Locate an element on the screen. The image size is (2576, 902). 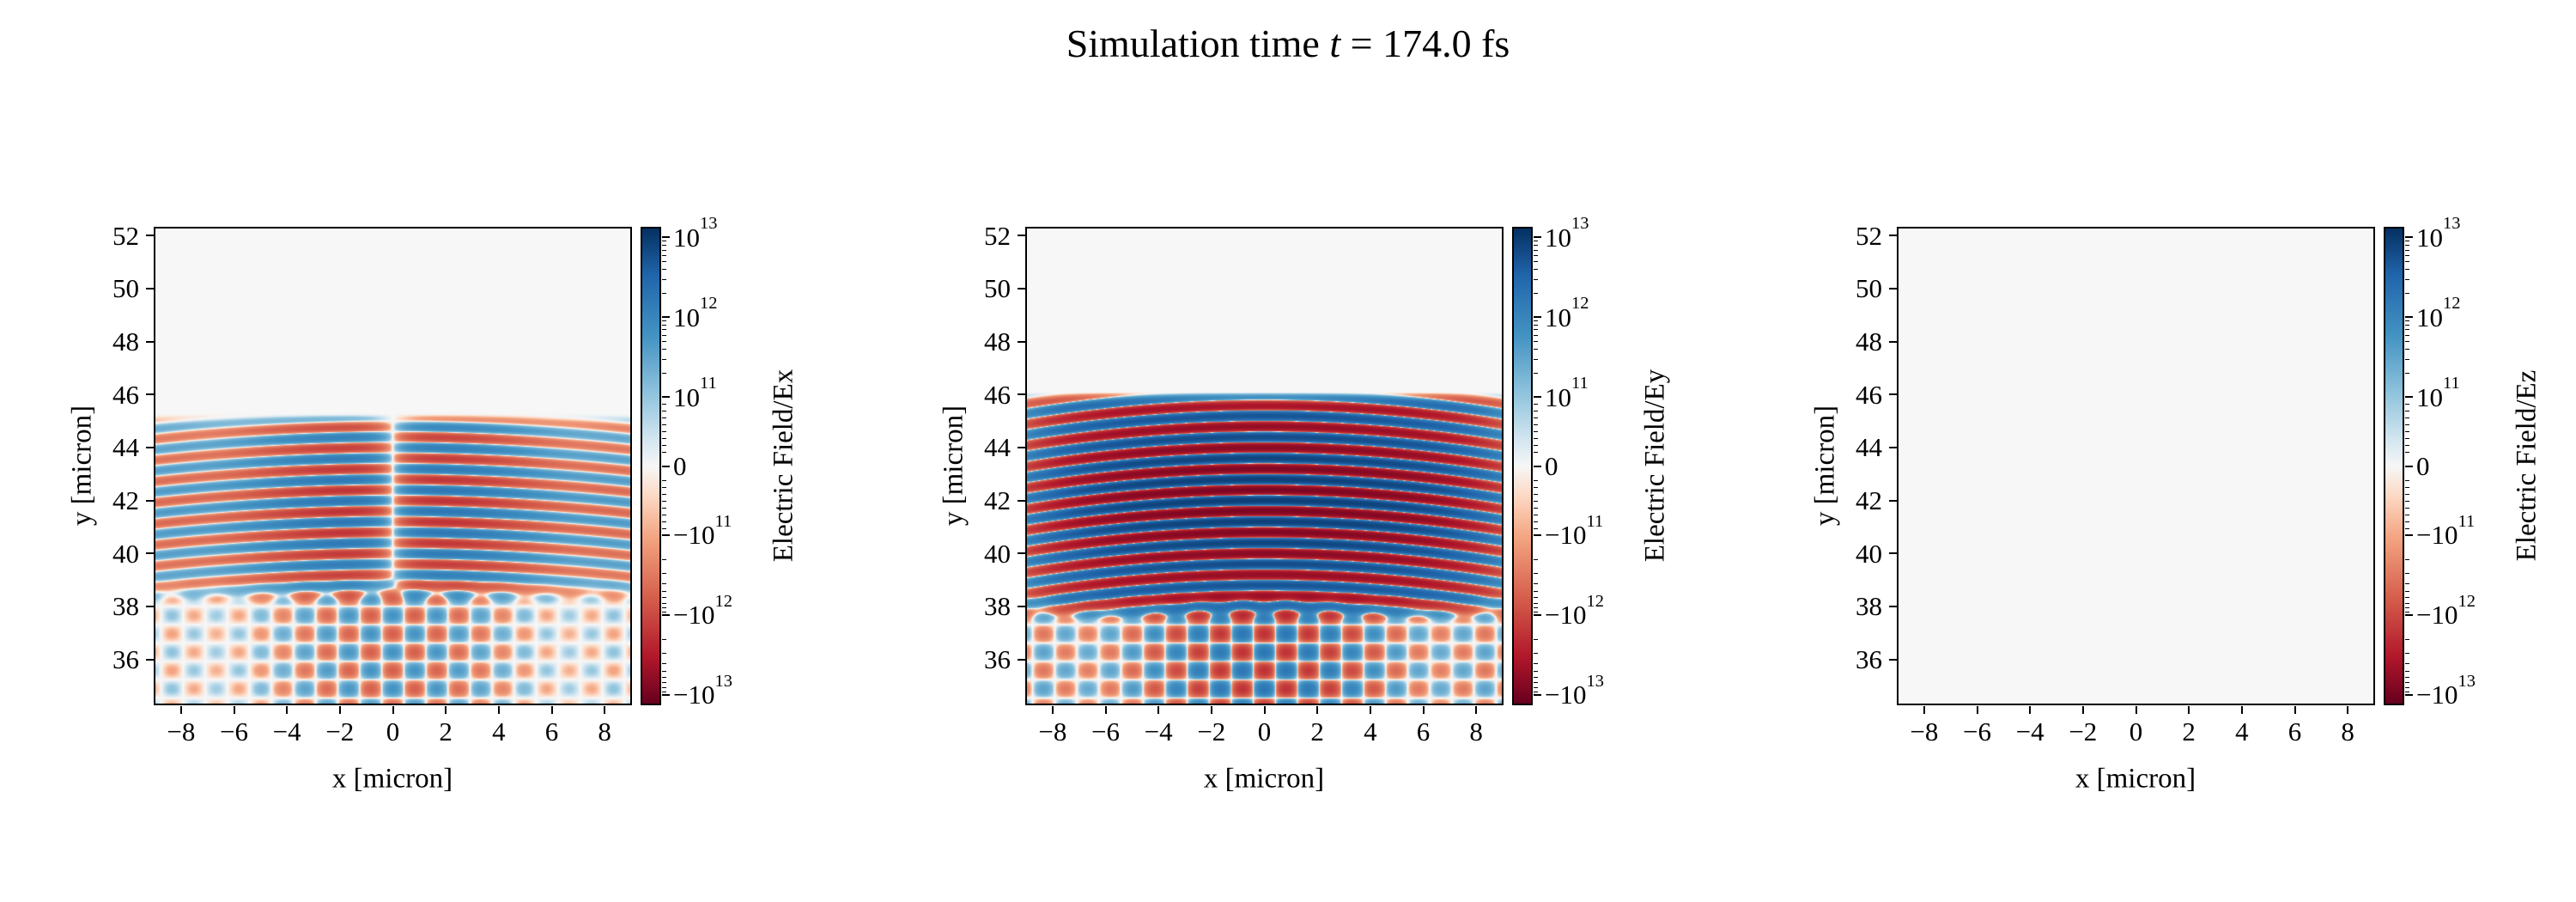
colorbar-tick-label: 1011 is located at coordinates (1567, 392).